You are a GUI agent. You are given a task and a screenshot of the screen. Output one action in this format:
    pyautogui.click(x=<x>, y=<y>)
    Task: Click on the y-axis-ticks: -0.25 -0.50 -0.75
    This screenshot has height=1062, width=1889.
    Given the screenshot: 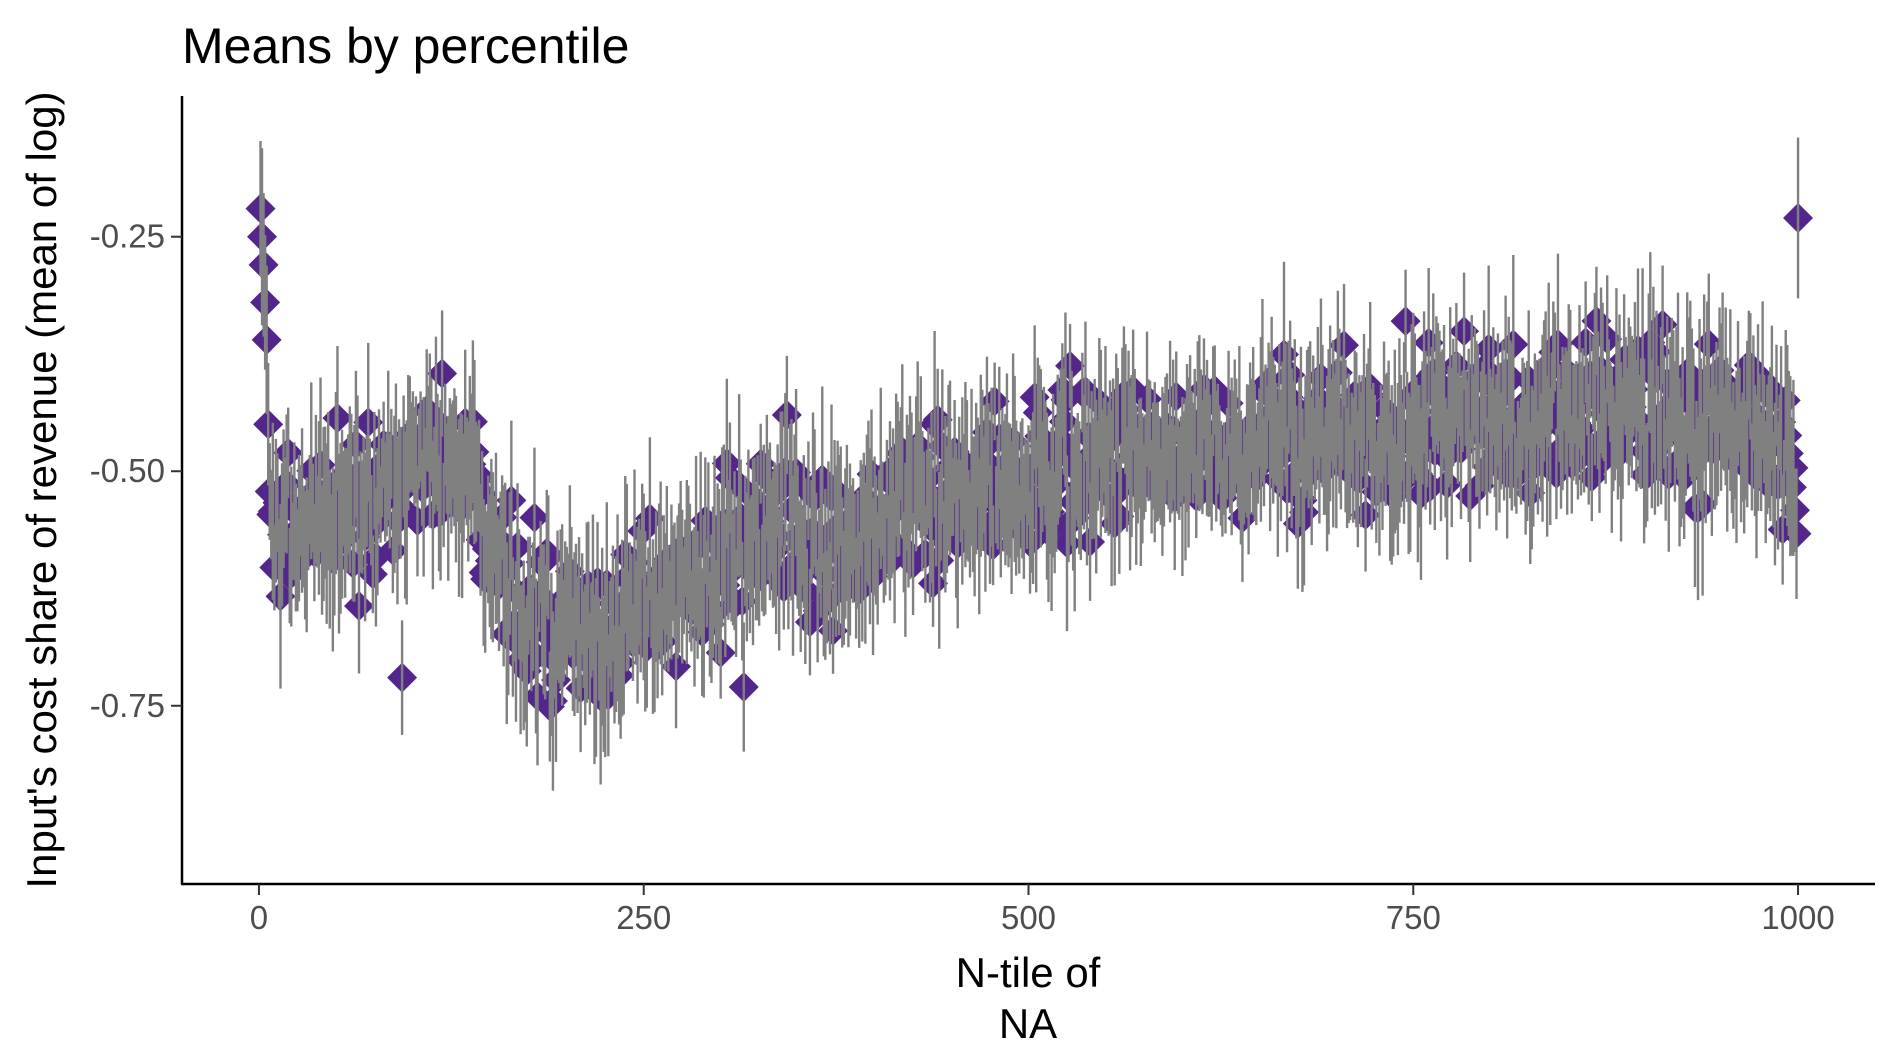 What is the action you would take?
    pyautogui.click(x=136, y=471)
    